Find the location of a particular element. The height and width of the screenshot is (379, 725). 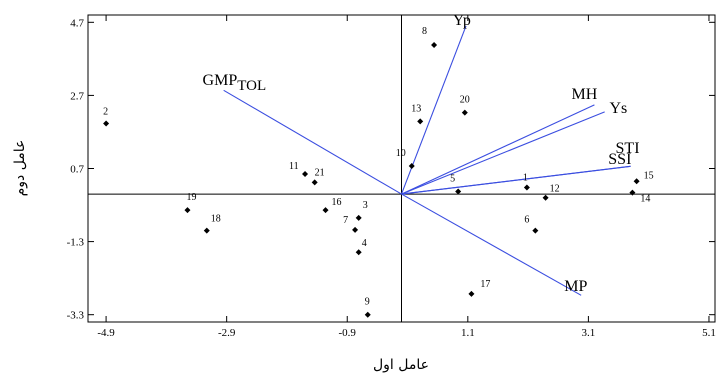

x-tick-label: -4.9 is located at coordinates (106, 333).